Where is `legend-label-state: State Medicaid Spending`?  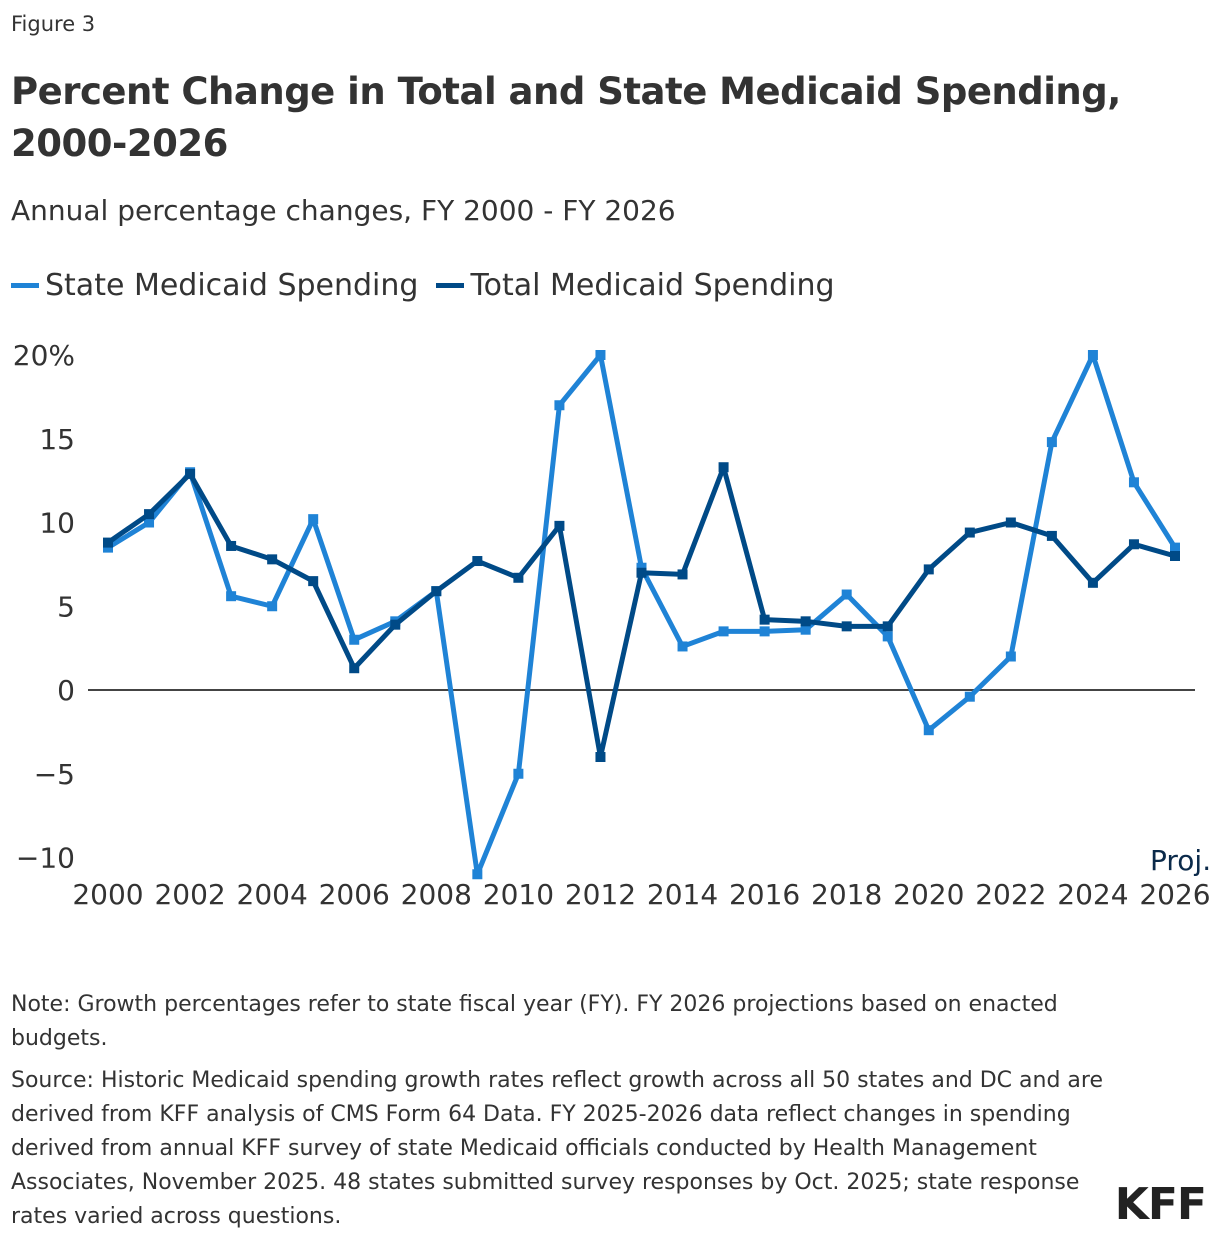 legend-label-state: State Medicaid Spending is located at coordinates (232, 285).